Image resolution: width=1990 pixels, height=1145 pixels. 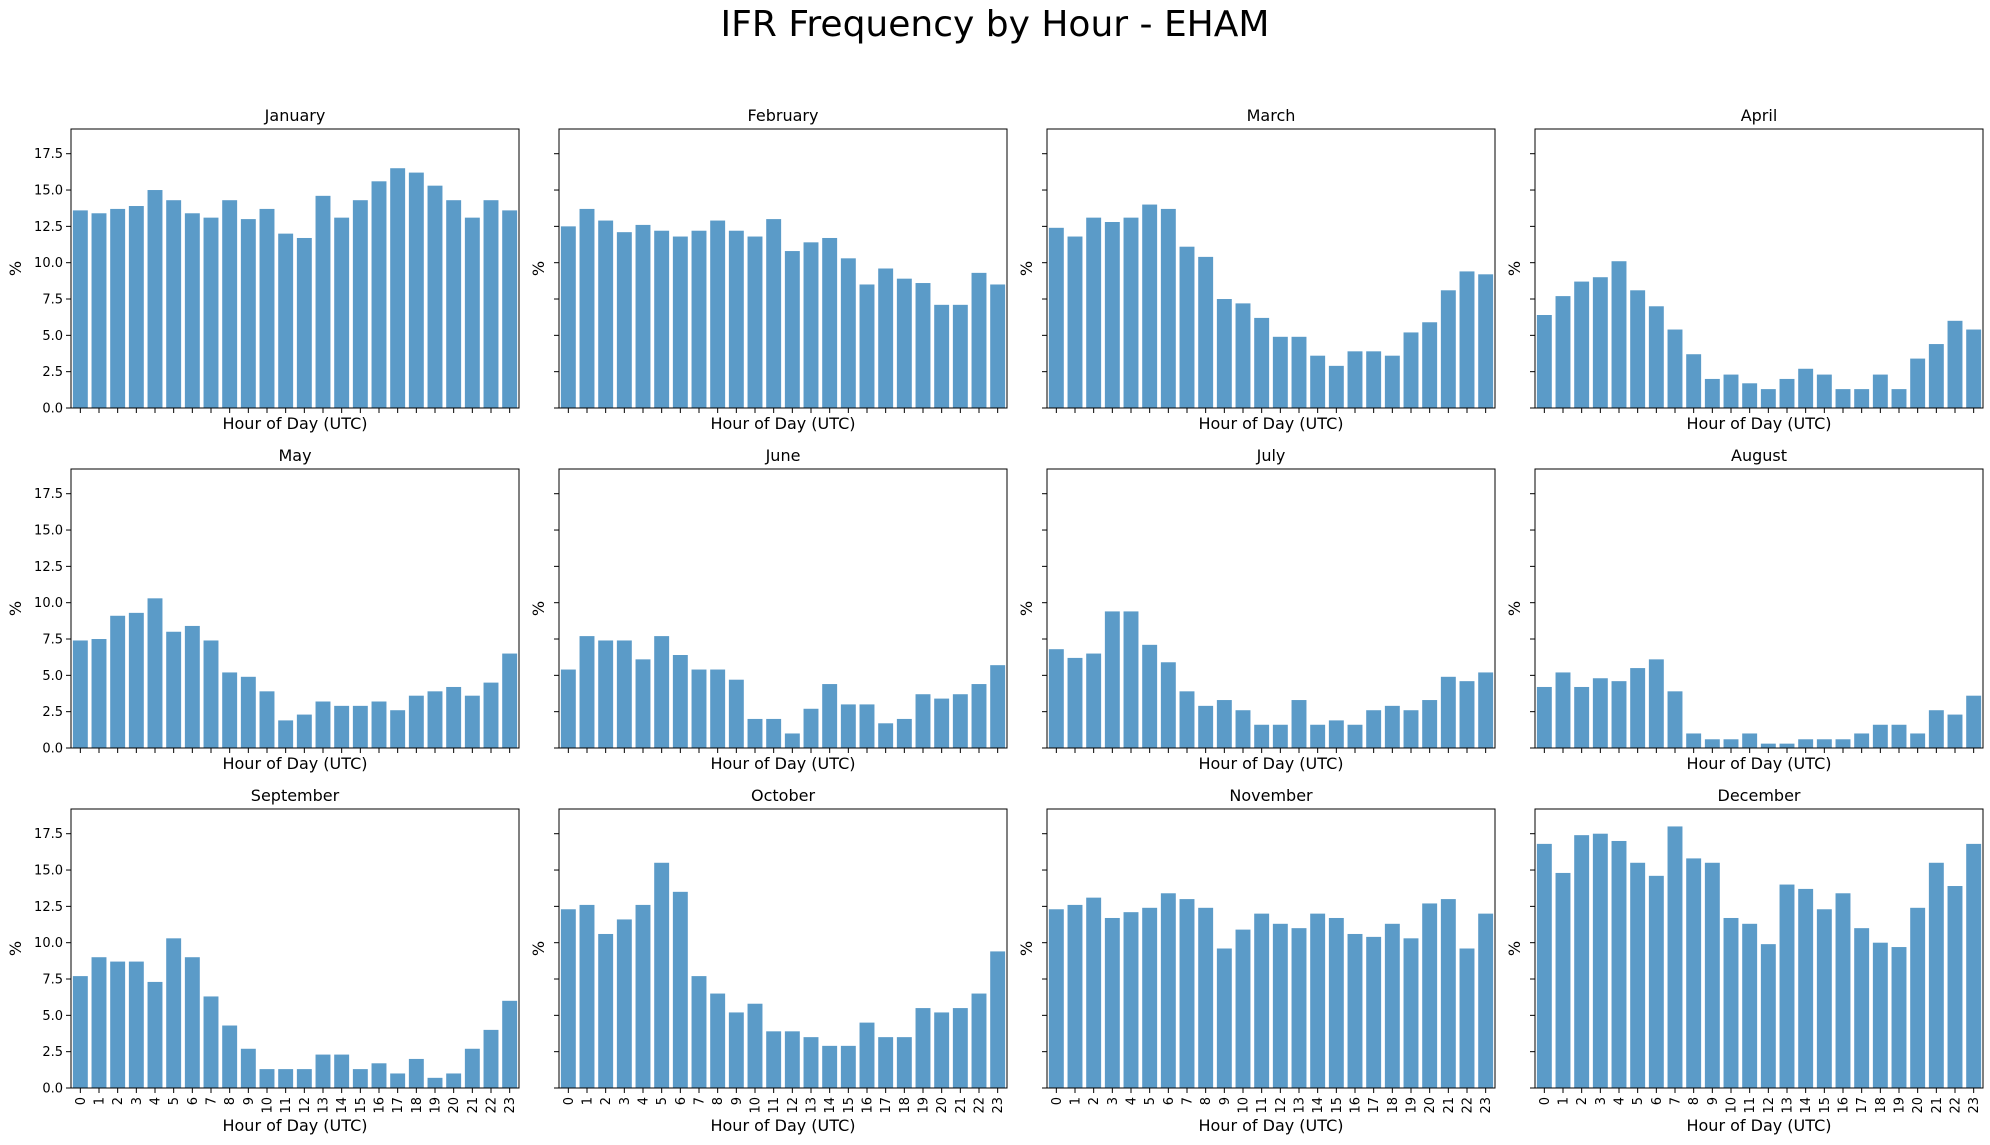 What do you see at coordinates (1788, 1105) in the screenshot?
I see `x-tick-label: 13` at bounding box center [1788, 1105].